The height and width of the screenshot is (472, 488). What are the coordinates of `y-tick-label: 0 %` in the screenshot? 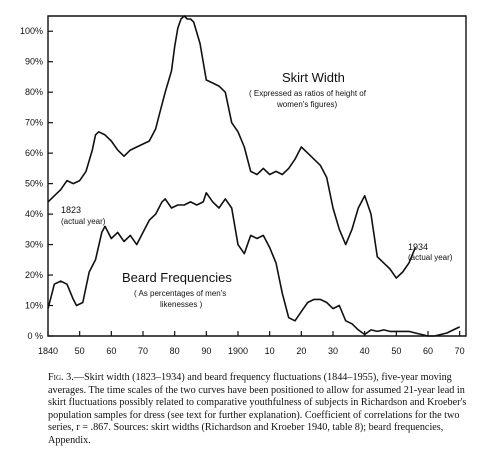 It's located at (35, 336).